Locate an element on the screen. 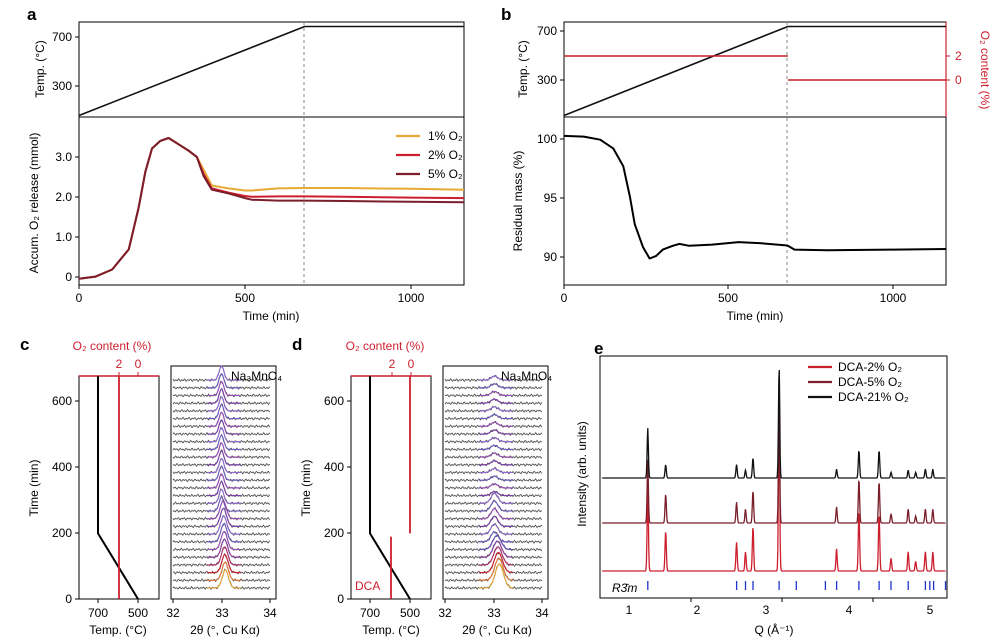 The height and width of the screenshot is (639, 999). a-top-frame is located at coordinates (271, 69).